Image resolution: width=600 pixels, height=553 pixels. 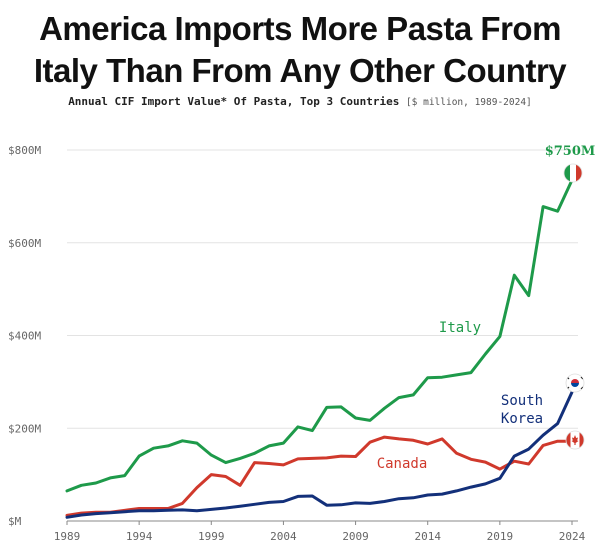 I want to click on x-tick-label: 2004, so click(x=283, y=536).